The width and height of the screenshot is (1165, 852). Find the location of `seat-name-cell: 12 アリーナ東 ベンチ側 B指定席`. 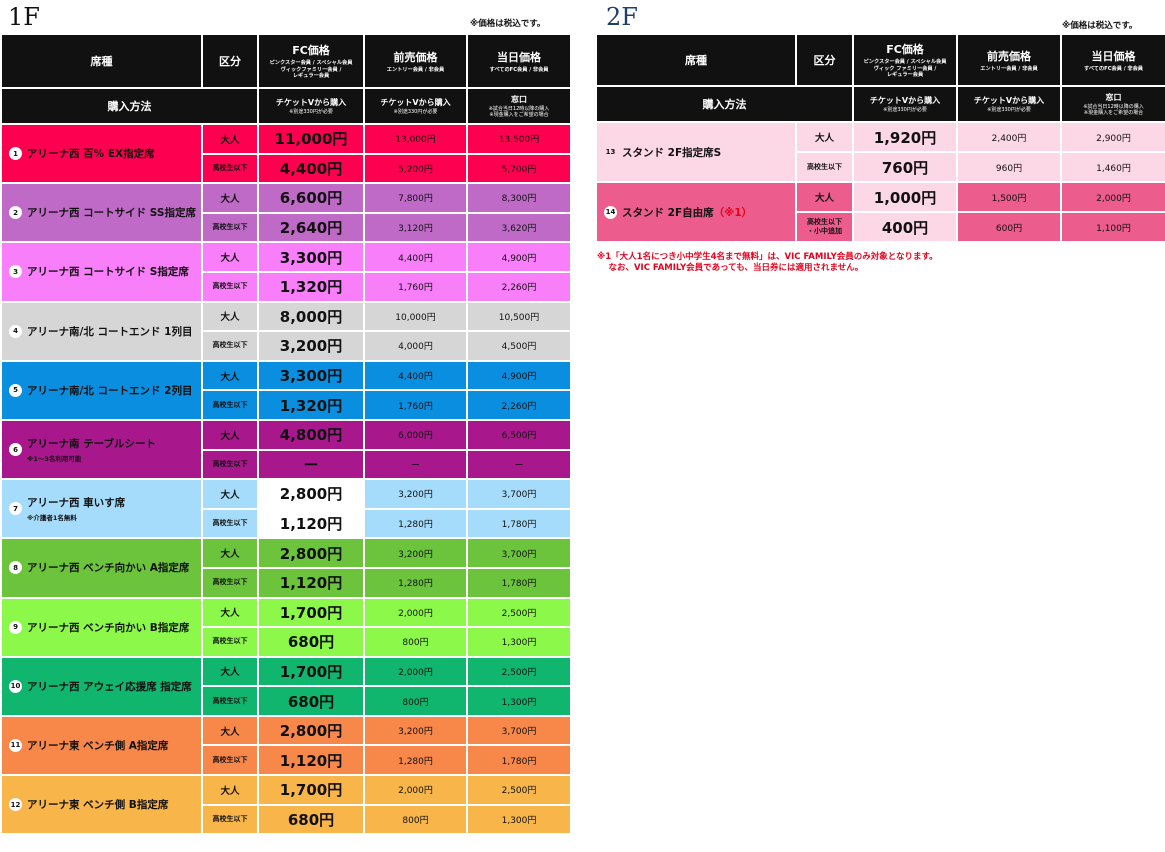

seat-name-cell: 12 アリーナ東 ベンチ側 B指定席 is located at coordinates (101, 805).